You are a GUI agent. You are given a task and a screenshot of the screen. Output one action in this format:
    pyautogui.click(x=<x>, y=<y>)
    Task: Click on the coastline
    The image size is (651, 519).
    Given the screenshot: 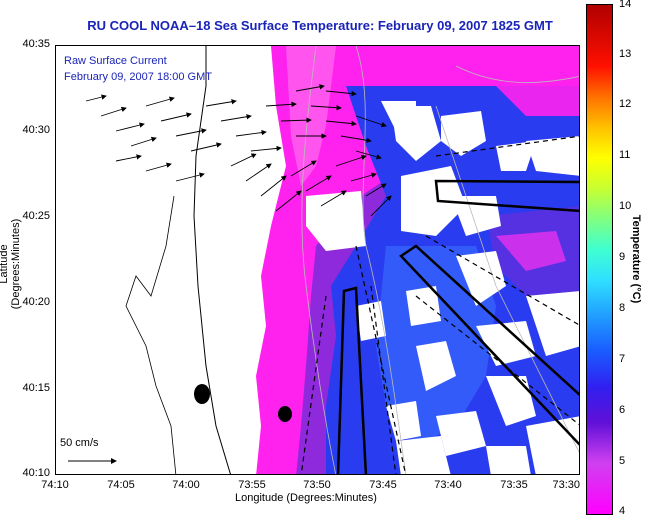 What is the action you would take?
    pyautogui.click(x=212, y=260)
    